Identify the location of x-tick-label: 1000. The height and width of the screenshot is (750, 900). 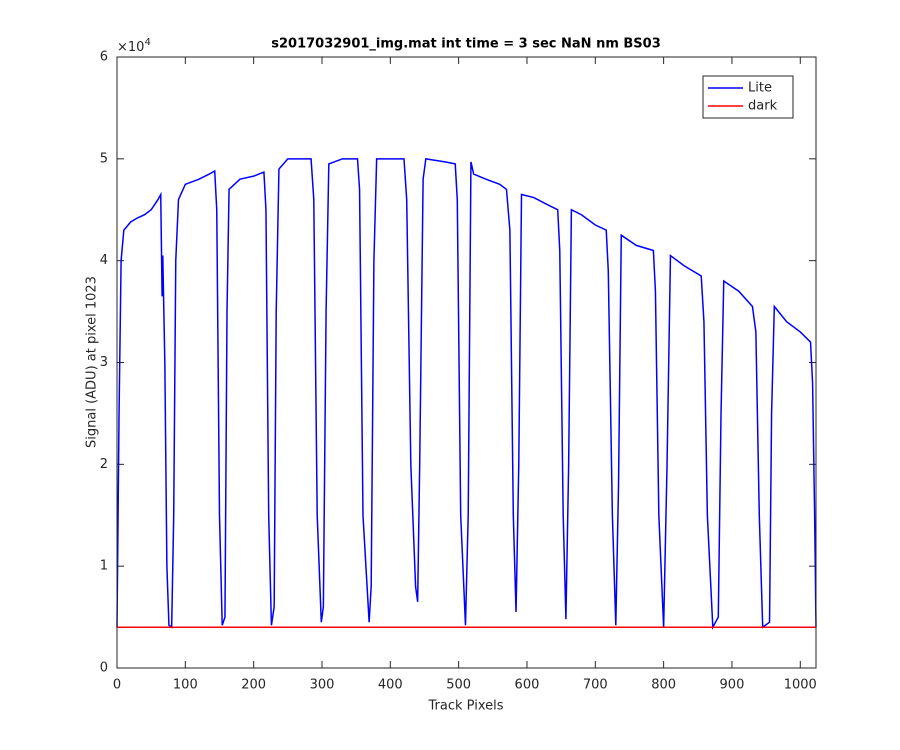
(800, 685).